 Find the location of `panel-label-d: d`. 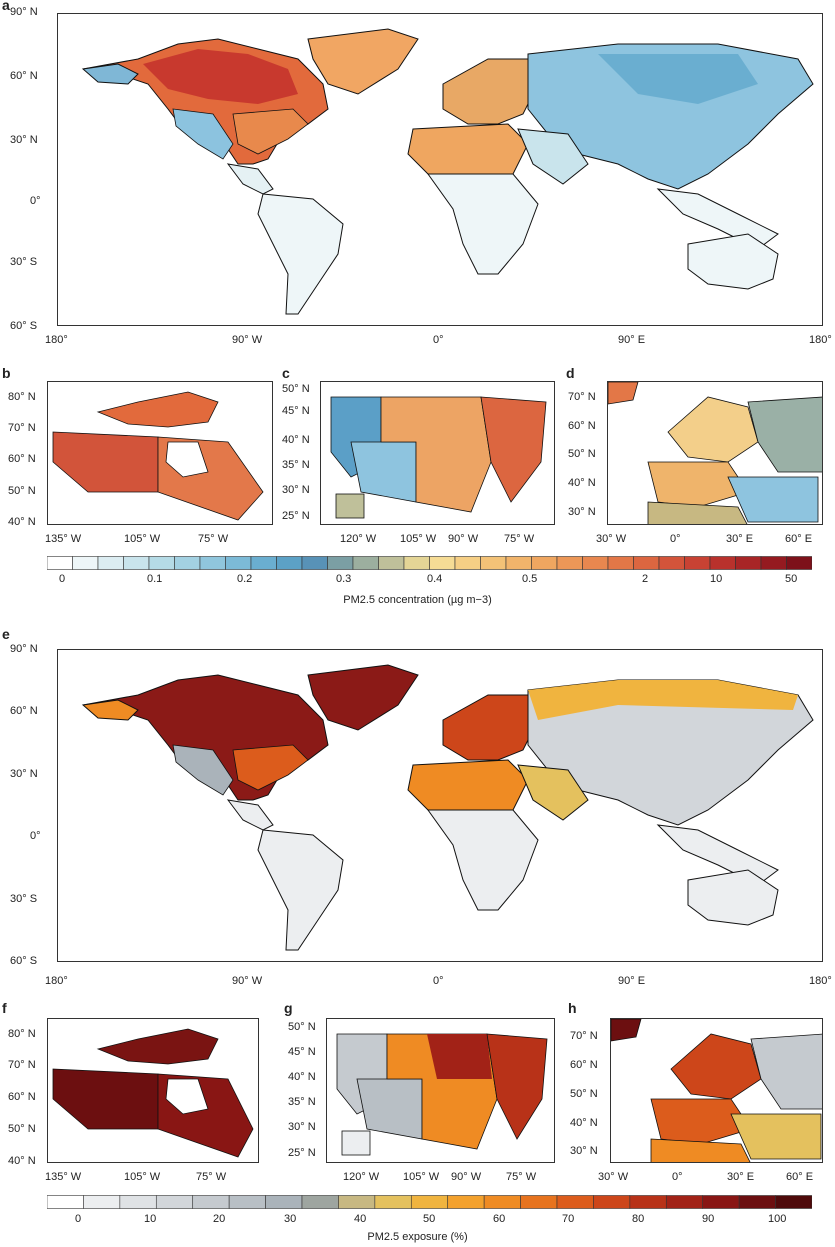

panel-label-d: d is located at coordinates (570, 373).